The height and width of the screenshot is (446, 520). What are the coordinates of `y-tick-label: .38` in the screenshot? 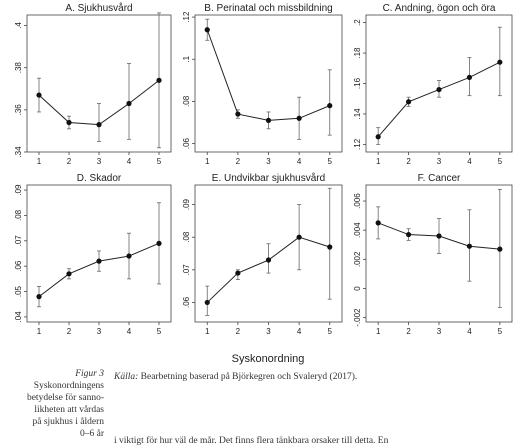 It's located at (18, 68).